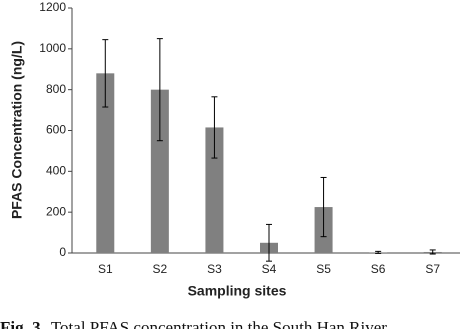 The width and height of the screenshot is (474, 329). Describe the element at coordinates (52, 7) in the screenshot. I see `y-tick-label: 1200` at that location.